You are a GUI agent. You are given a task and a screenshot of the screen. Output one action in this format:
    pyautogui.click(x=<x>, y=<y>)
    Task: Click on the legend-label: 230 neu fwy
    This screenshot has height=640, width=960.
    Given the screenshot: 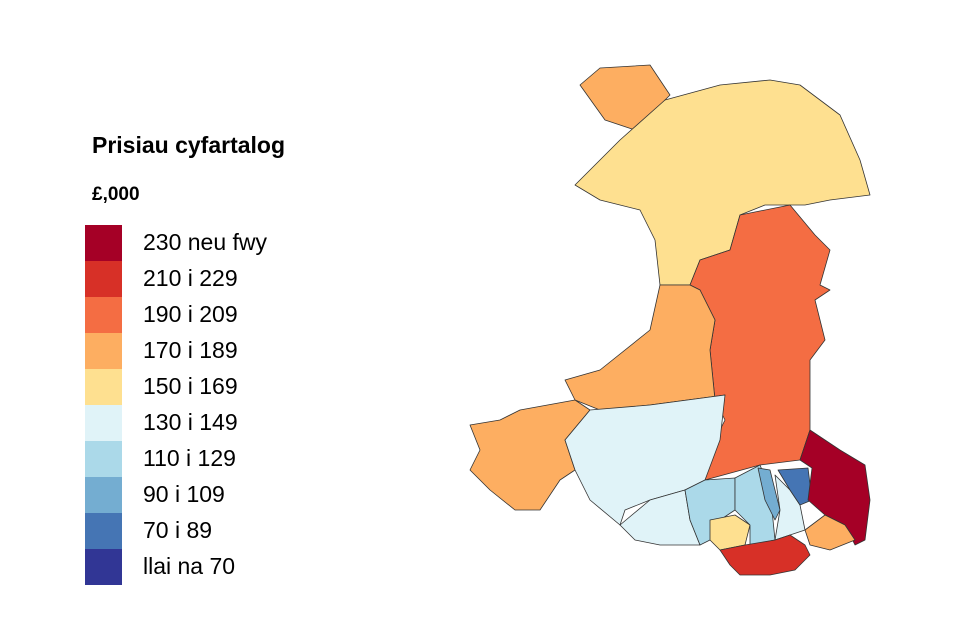 What is the action you would take?
    pyautogui.click(x=205, y=242)
    